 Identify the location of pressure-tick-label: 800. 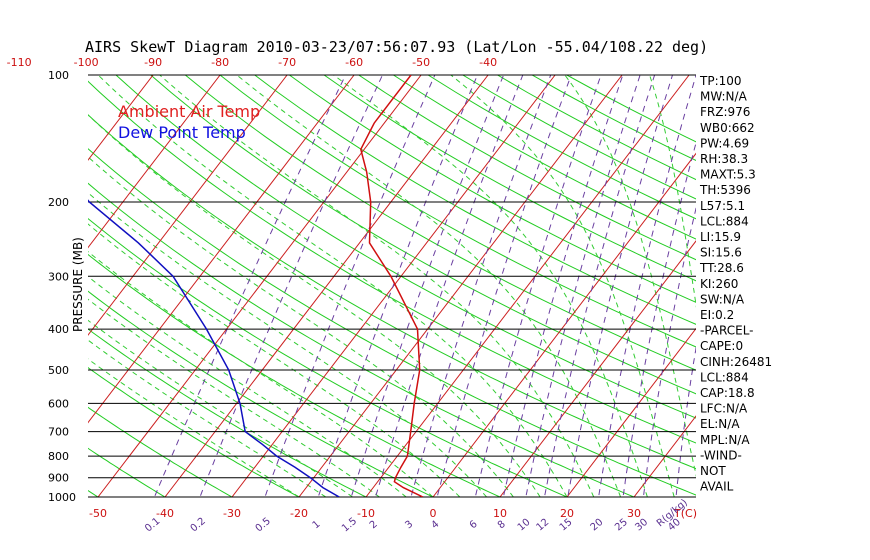
(58, 456).